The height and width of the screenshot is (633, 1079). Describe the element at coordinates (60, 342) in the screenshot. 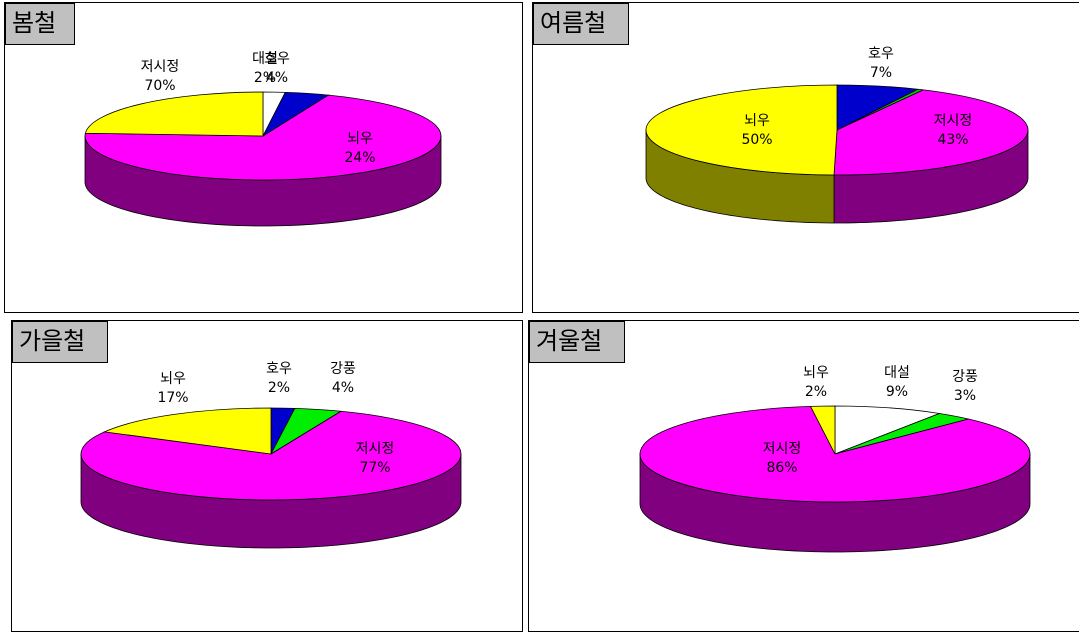

I see `chart-title-autumn: 가을철` at that location.